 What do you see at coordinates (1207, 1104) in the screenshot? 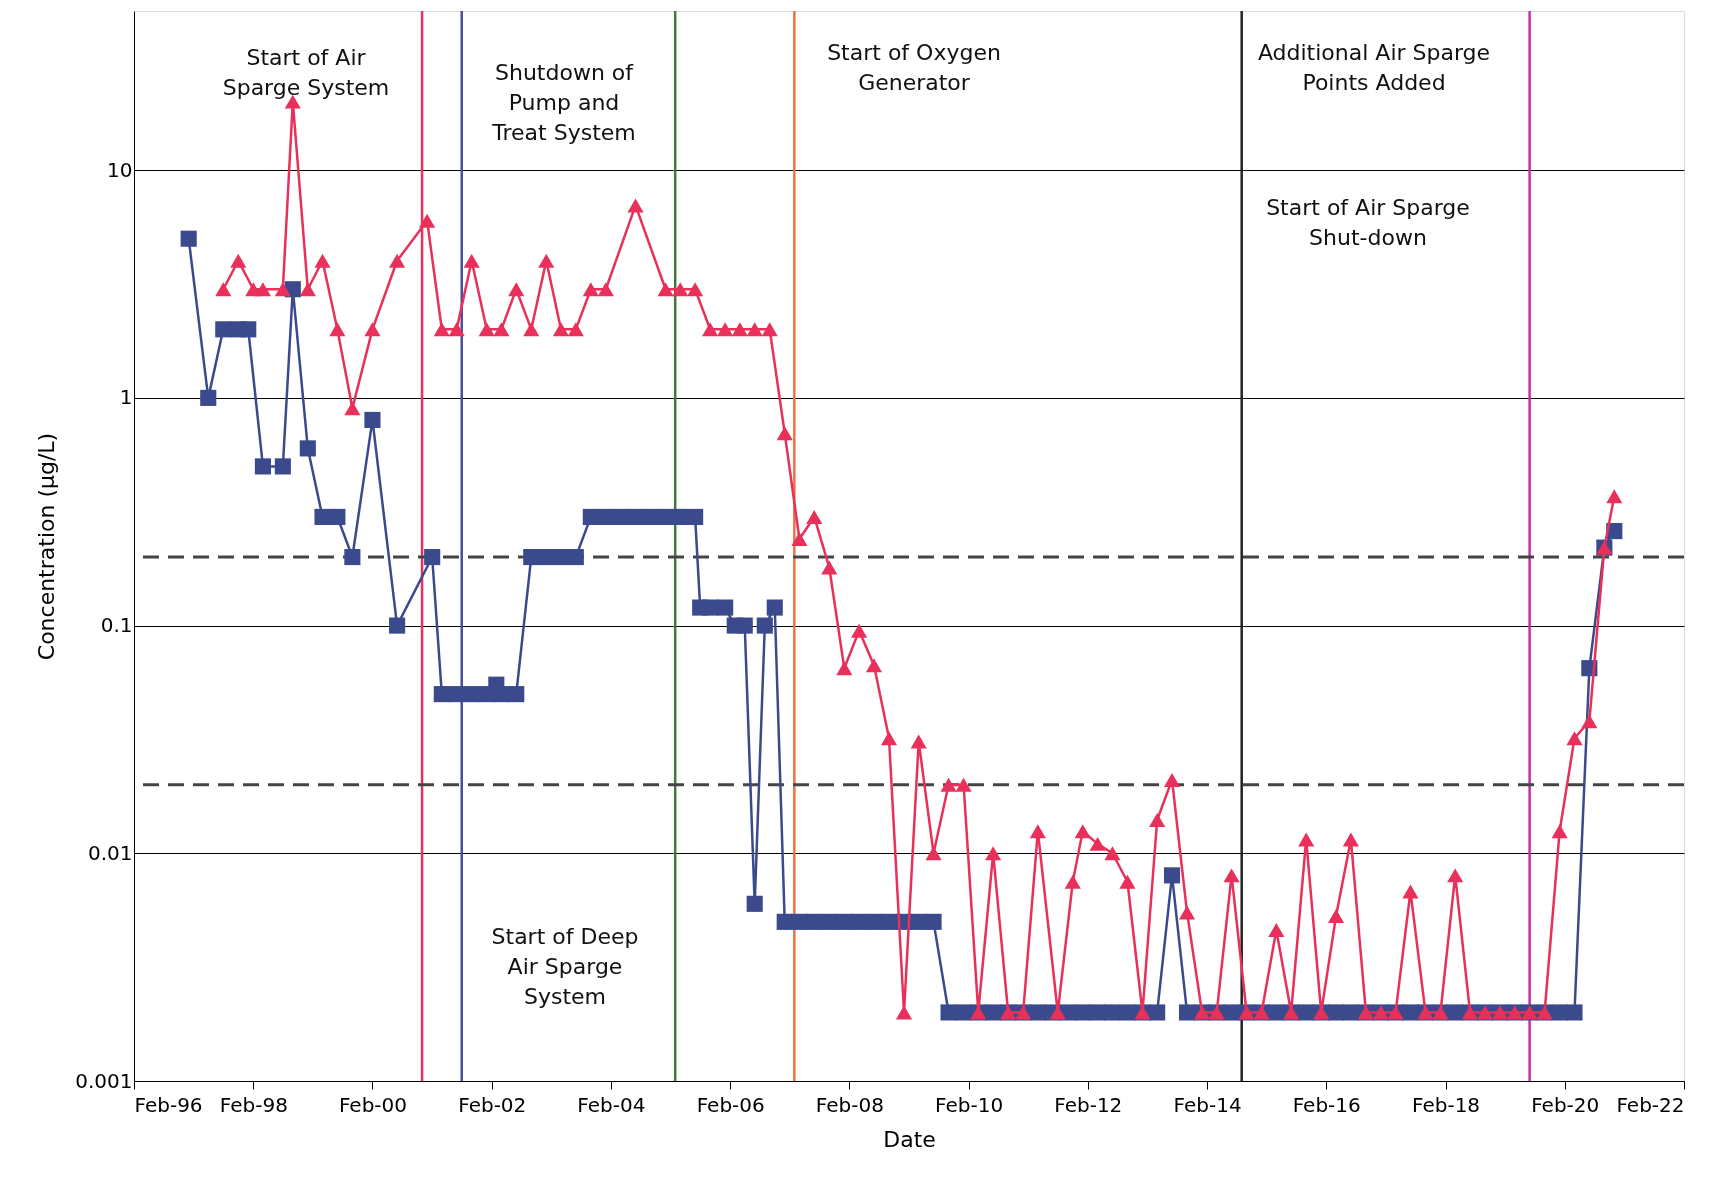
I see `x-tick-label: Feb-14` at bounding box center [1207, 1104].